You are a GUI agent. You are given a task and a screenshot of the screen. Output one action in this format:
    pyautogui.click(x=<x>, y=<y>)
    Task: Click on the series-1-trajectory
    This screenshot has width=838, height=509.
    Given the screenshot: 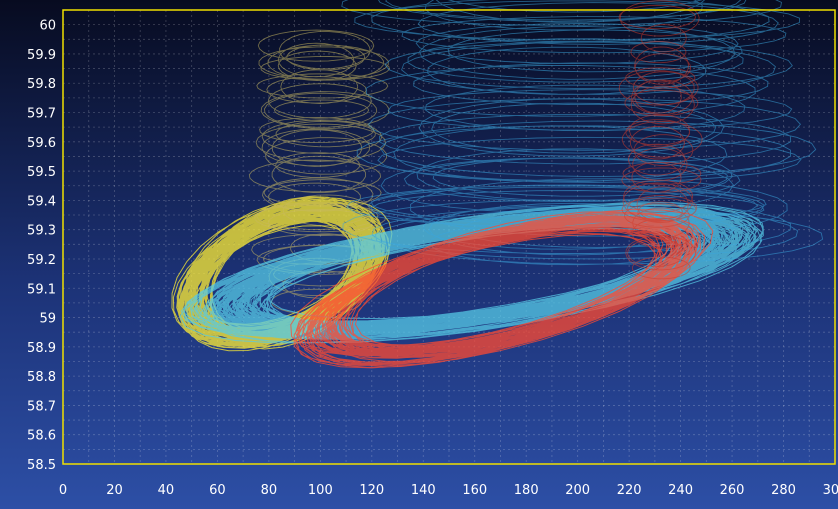 What is the action you would take?
    pyautogui.click(x=319, y=172)
    